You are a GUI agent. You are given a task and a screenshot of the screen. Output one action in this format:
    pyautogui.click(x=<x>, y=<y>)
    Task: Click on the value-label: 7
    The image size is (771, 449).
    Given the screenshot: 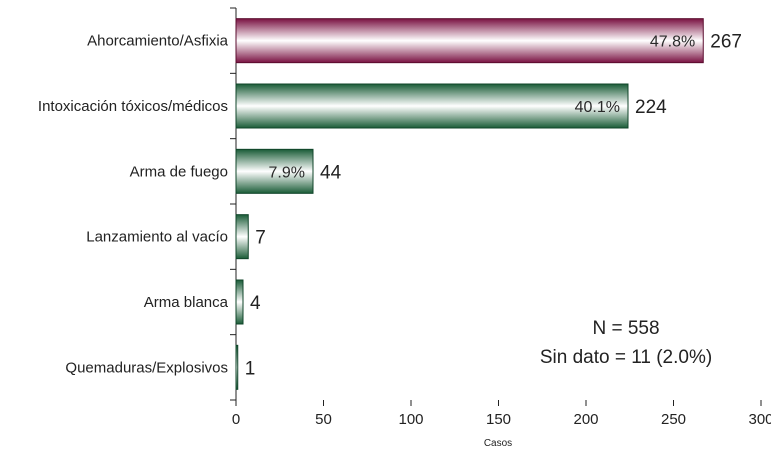 What is the action you would take?
    pyautogui.click(x=260, y=238)
    